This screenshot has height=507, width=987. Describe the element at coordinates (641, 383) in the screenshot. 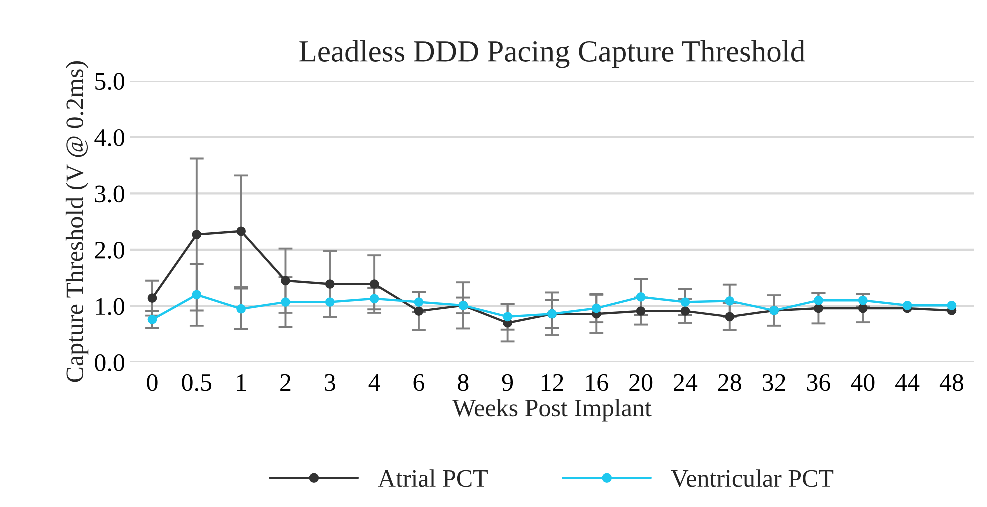

I see `x-tick-label: 20` at that location.